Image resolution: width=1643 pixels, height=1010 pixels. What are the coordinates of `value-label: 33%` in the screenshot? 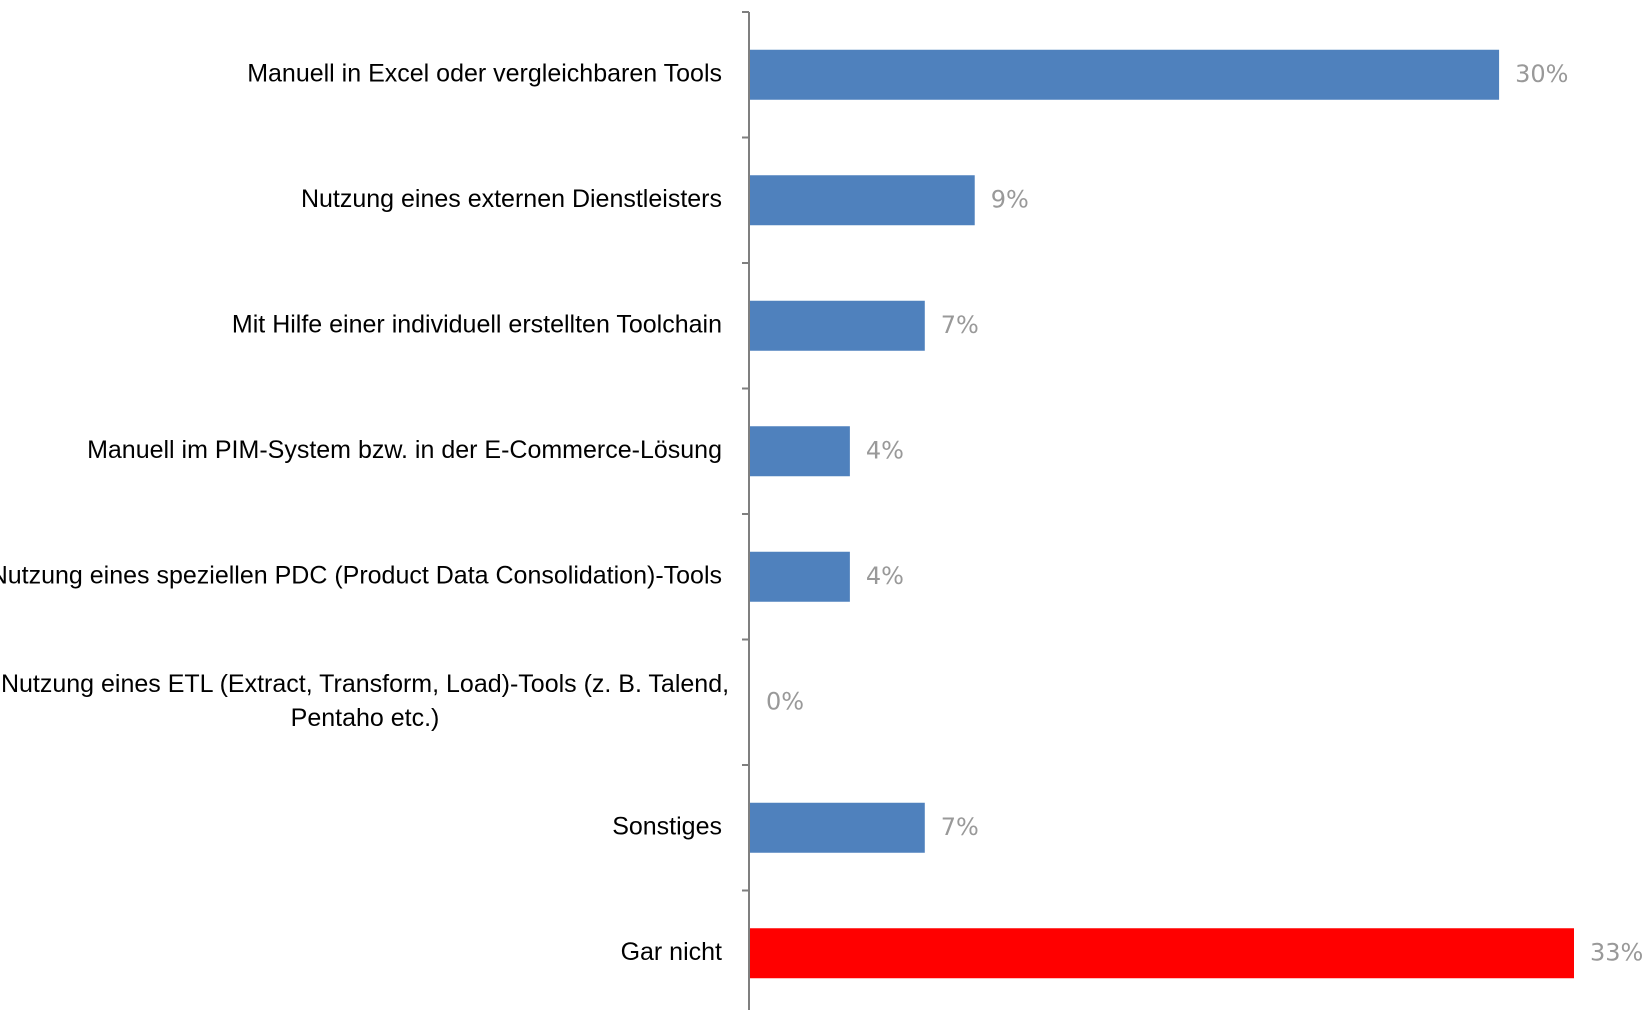 It's located at (1616, 952).